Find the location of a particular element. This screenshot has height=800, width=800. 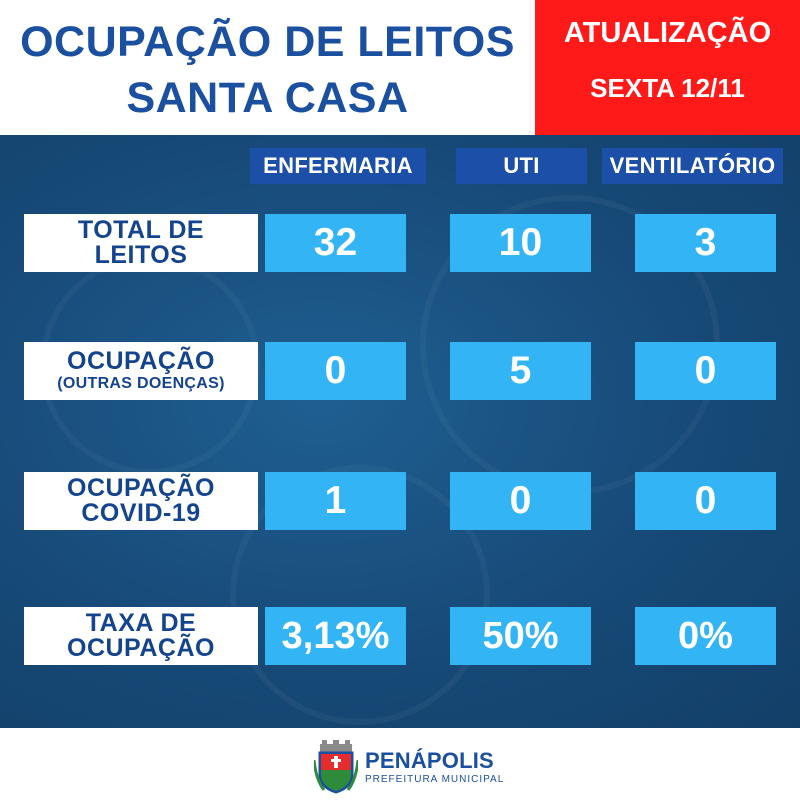

title-line-1: OCUPAÇÃO DE LEITOS is located at coordinates (267, 42).